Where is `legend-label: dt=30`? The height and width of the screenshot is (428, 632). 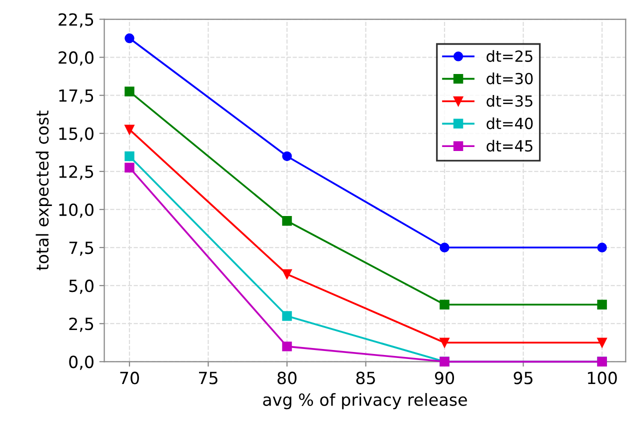
legend-label: dt=30 is located at coordinates (509, 78).